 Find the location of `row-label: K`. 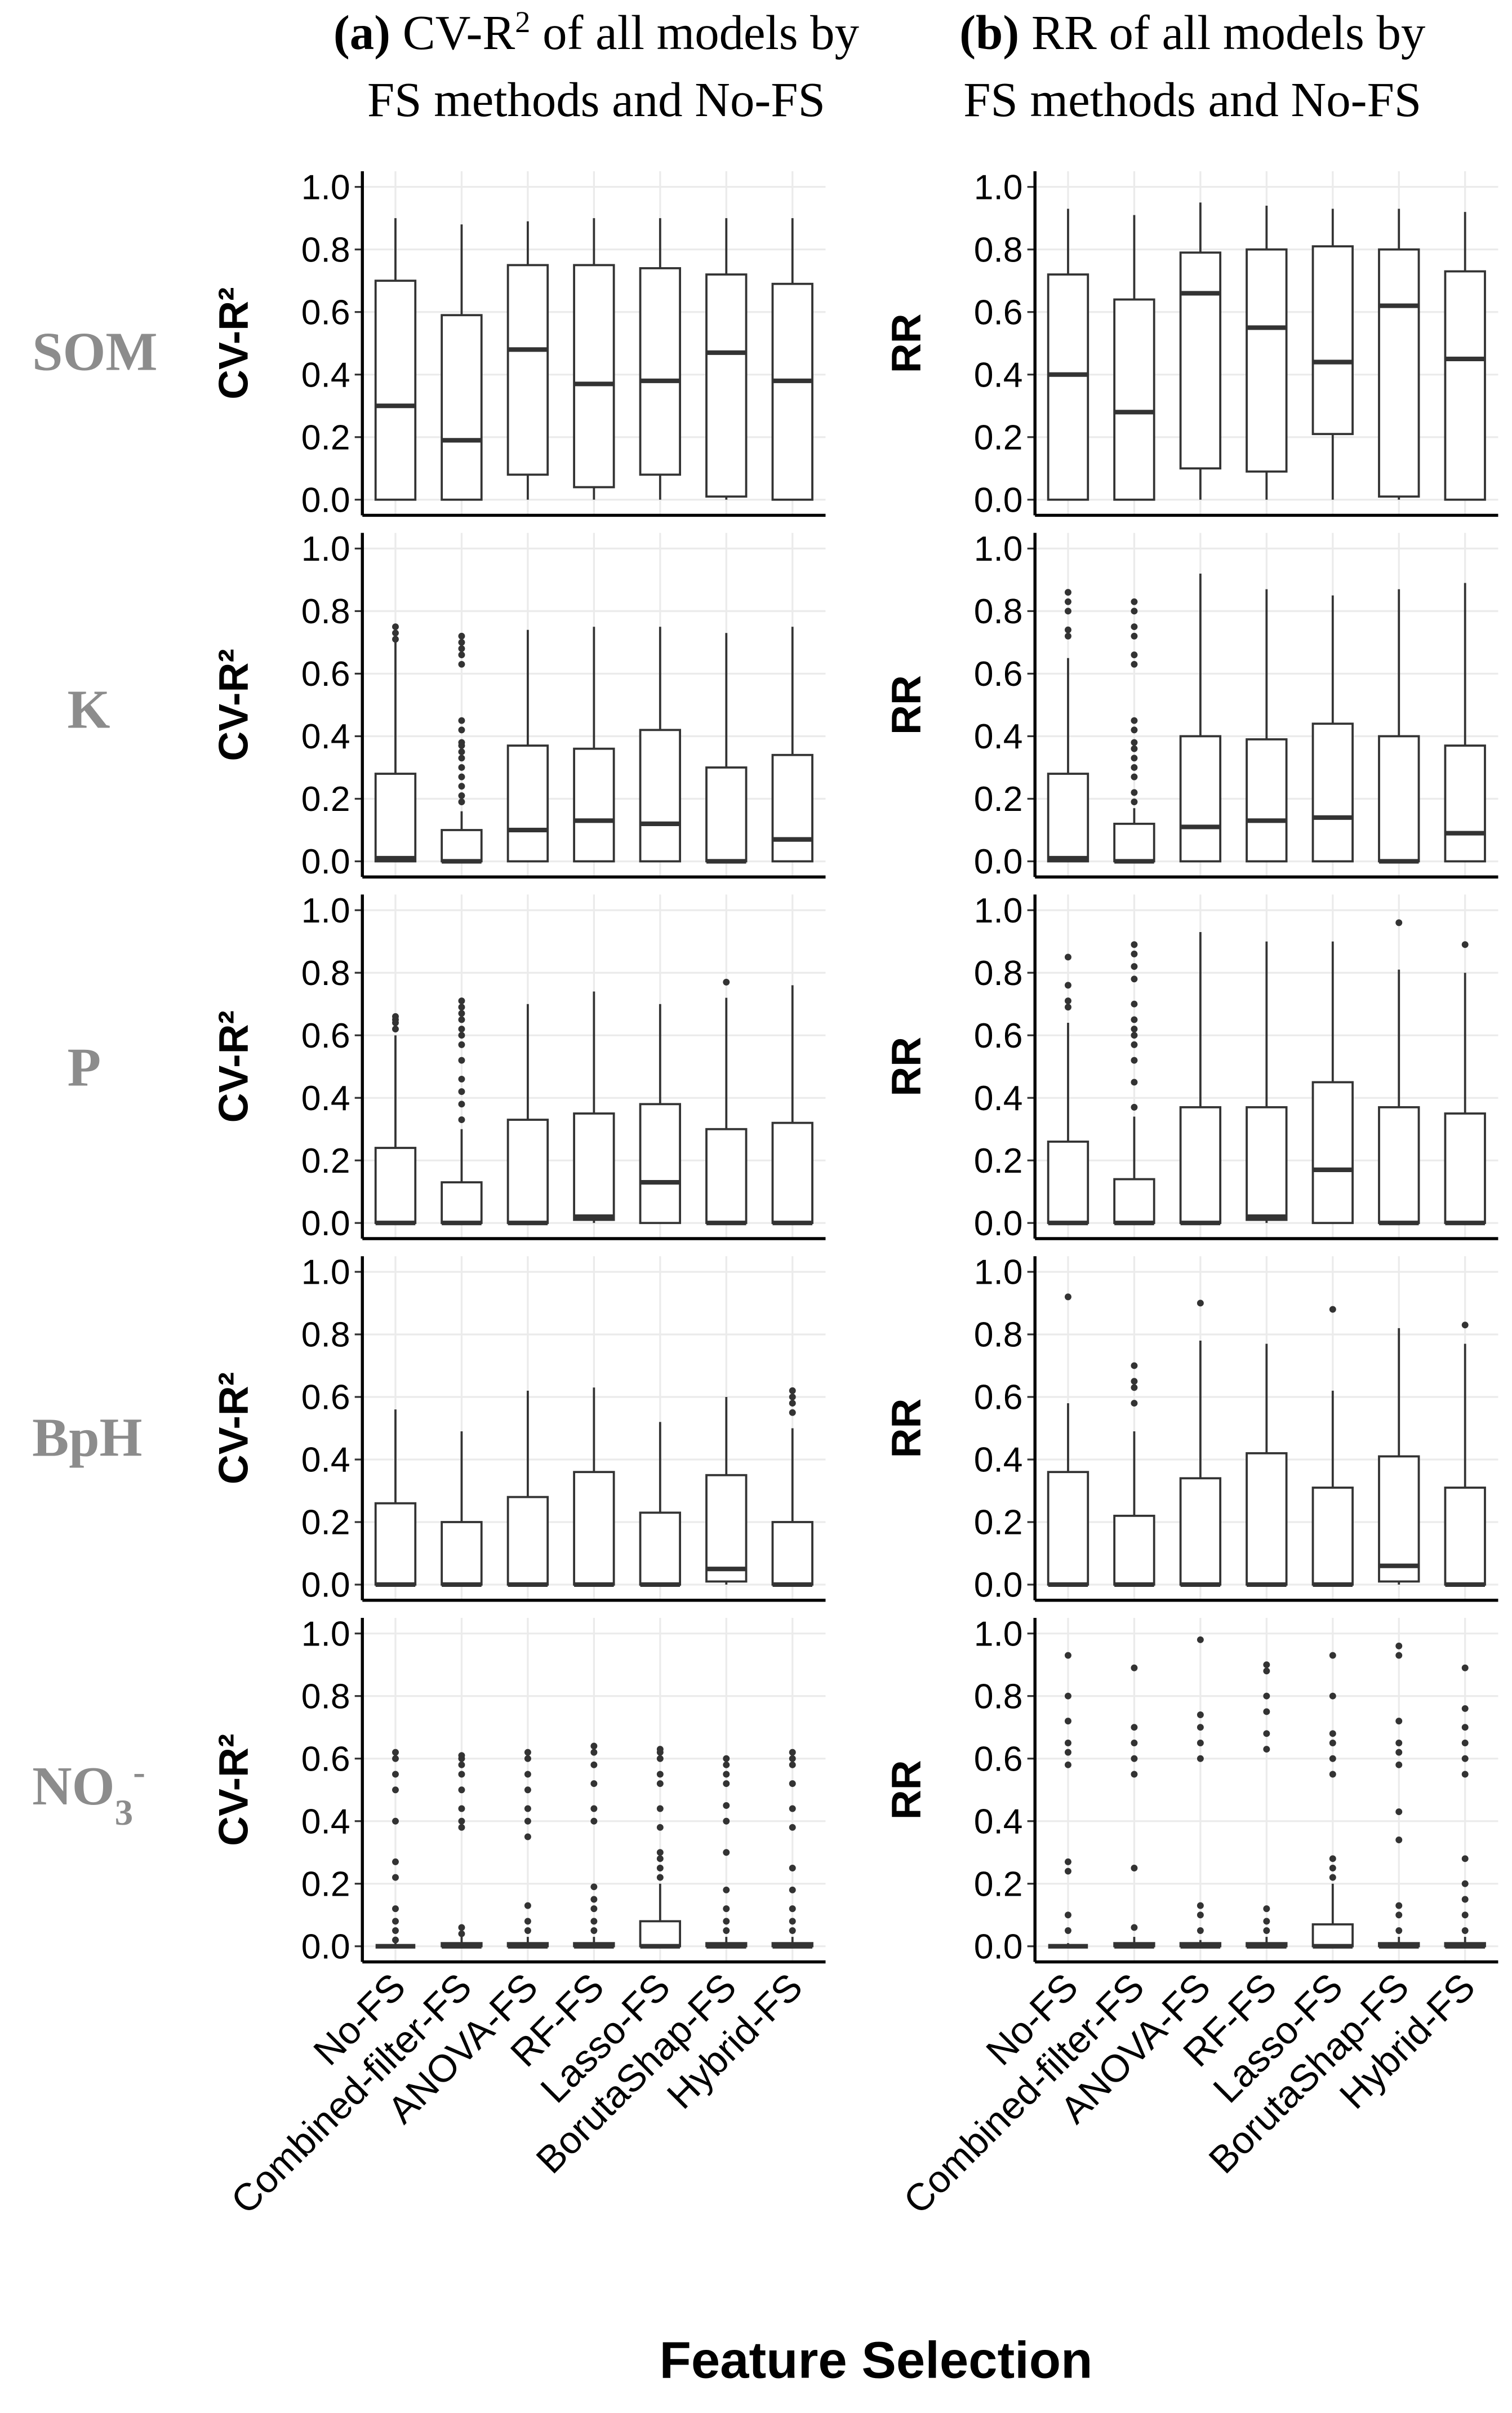

row-label: K is located at coordinates (89, 710).